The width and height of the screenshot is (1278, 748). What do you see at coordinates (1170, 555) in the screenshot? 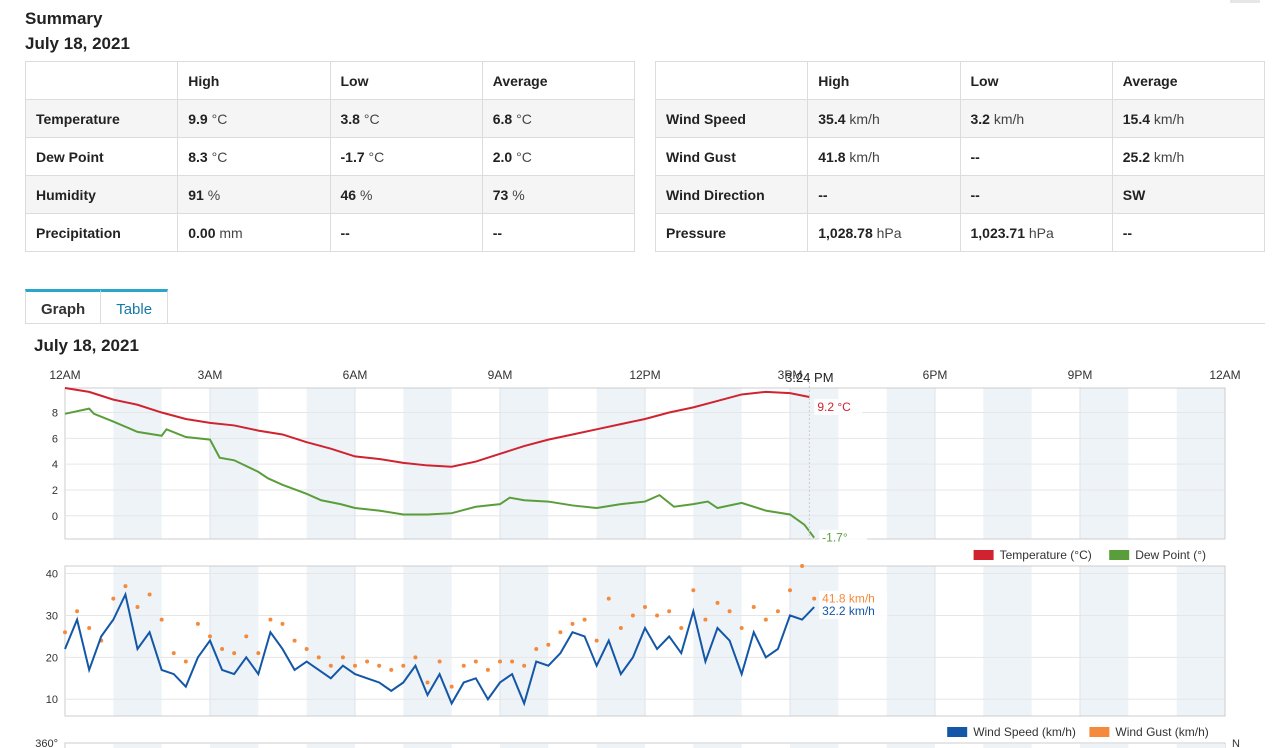
I see `legend-label: Dew Point (°)` at bounding box center [1170, 555].